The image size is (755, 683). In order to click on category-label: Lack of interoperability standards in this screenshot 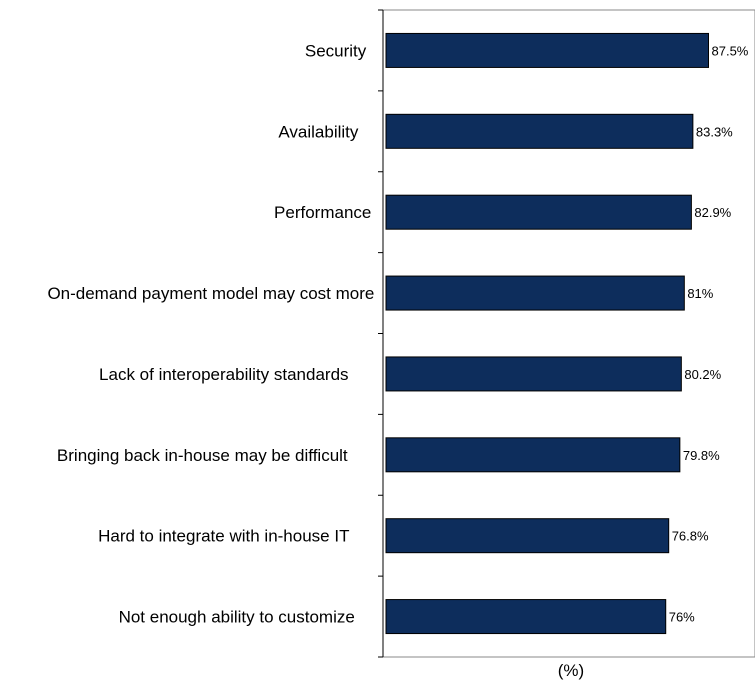, I will do `click(223, 374)`.